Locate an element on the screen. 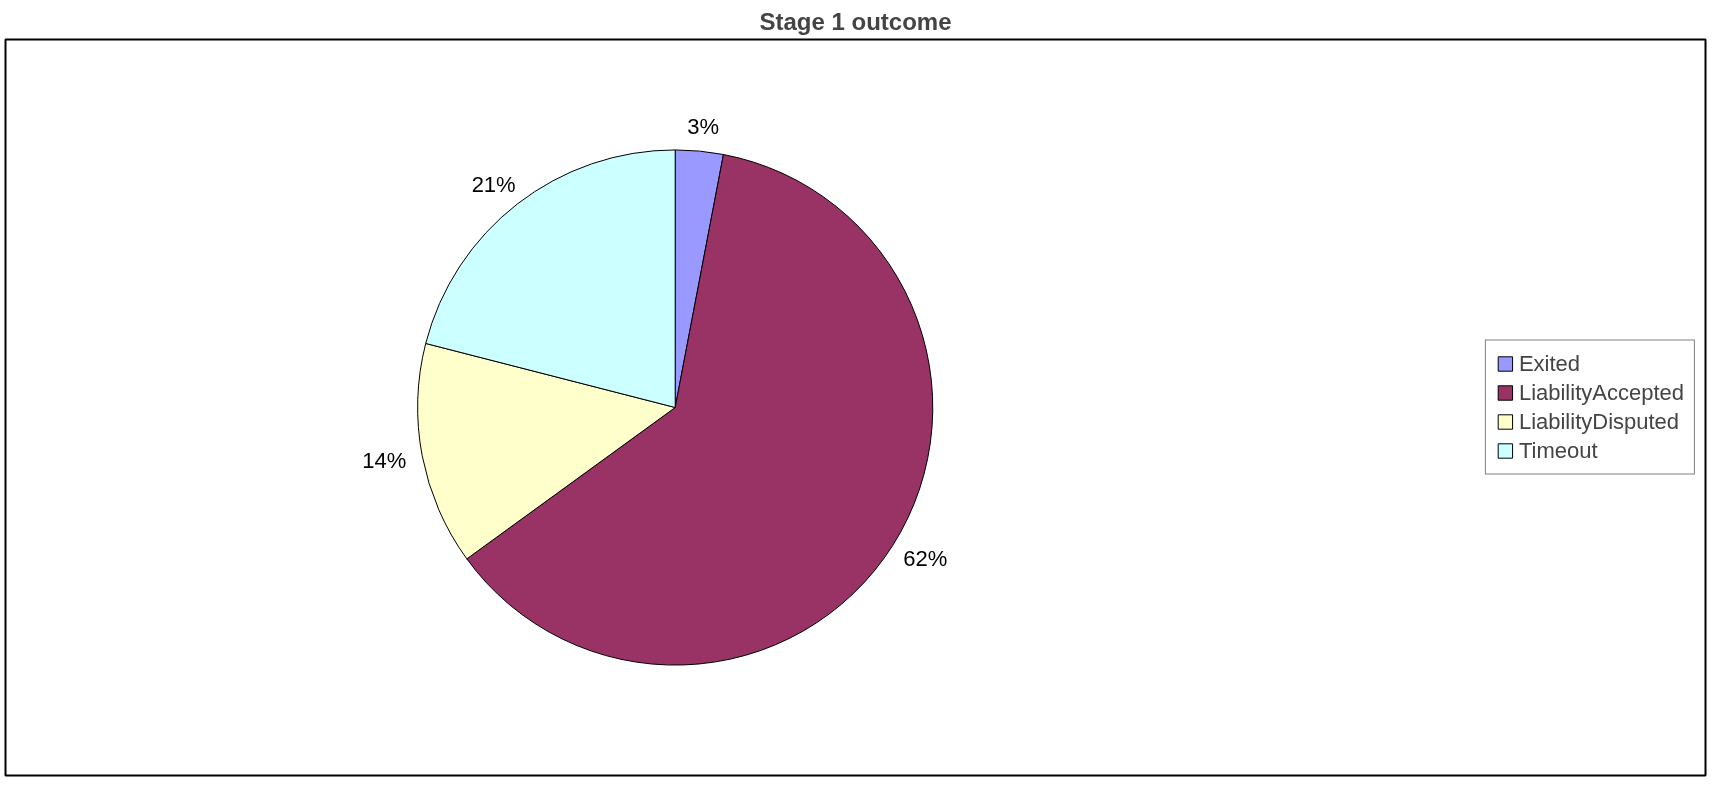 This screenshot has width=1718, height=788. data-label: 62% is located at coordinates (925, 559).